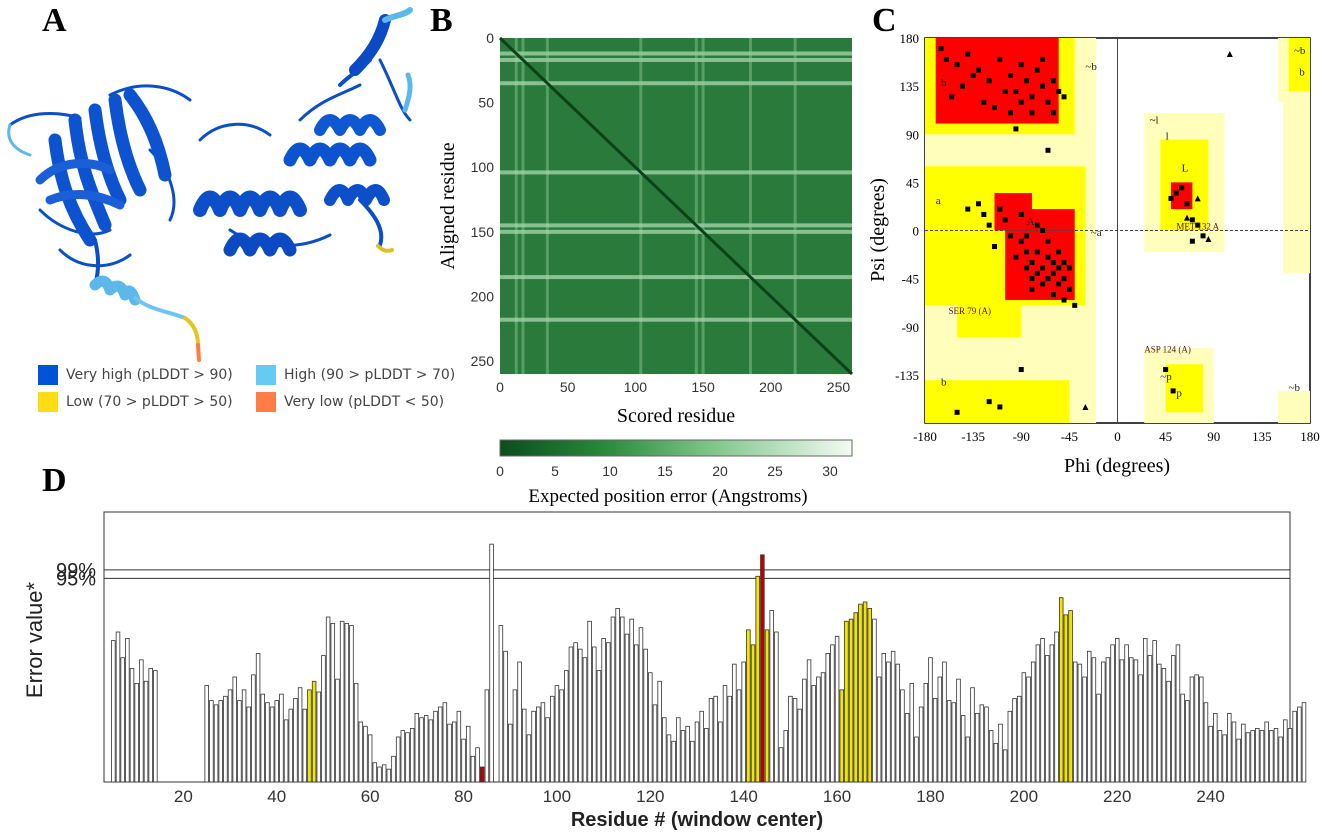 Image resolution: width=1325 pixels, height=836 pixels. I want to click on errat-x-tick: 200, so click(1024, 796).